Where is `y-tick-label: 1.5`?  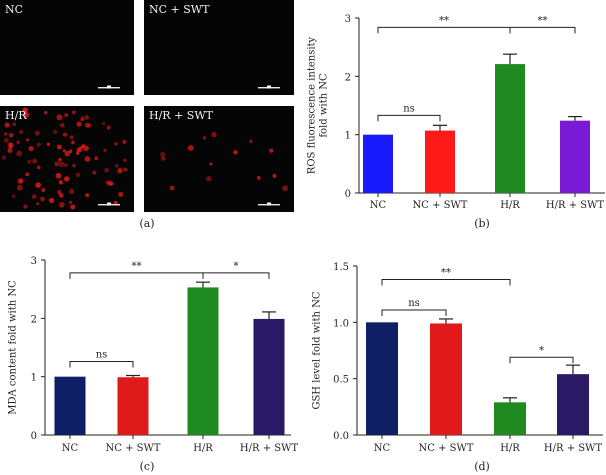 y-tick-label: 1.5 is located at coordinates (341, 267).